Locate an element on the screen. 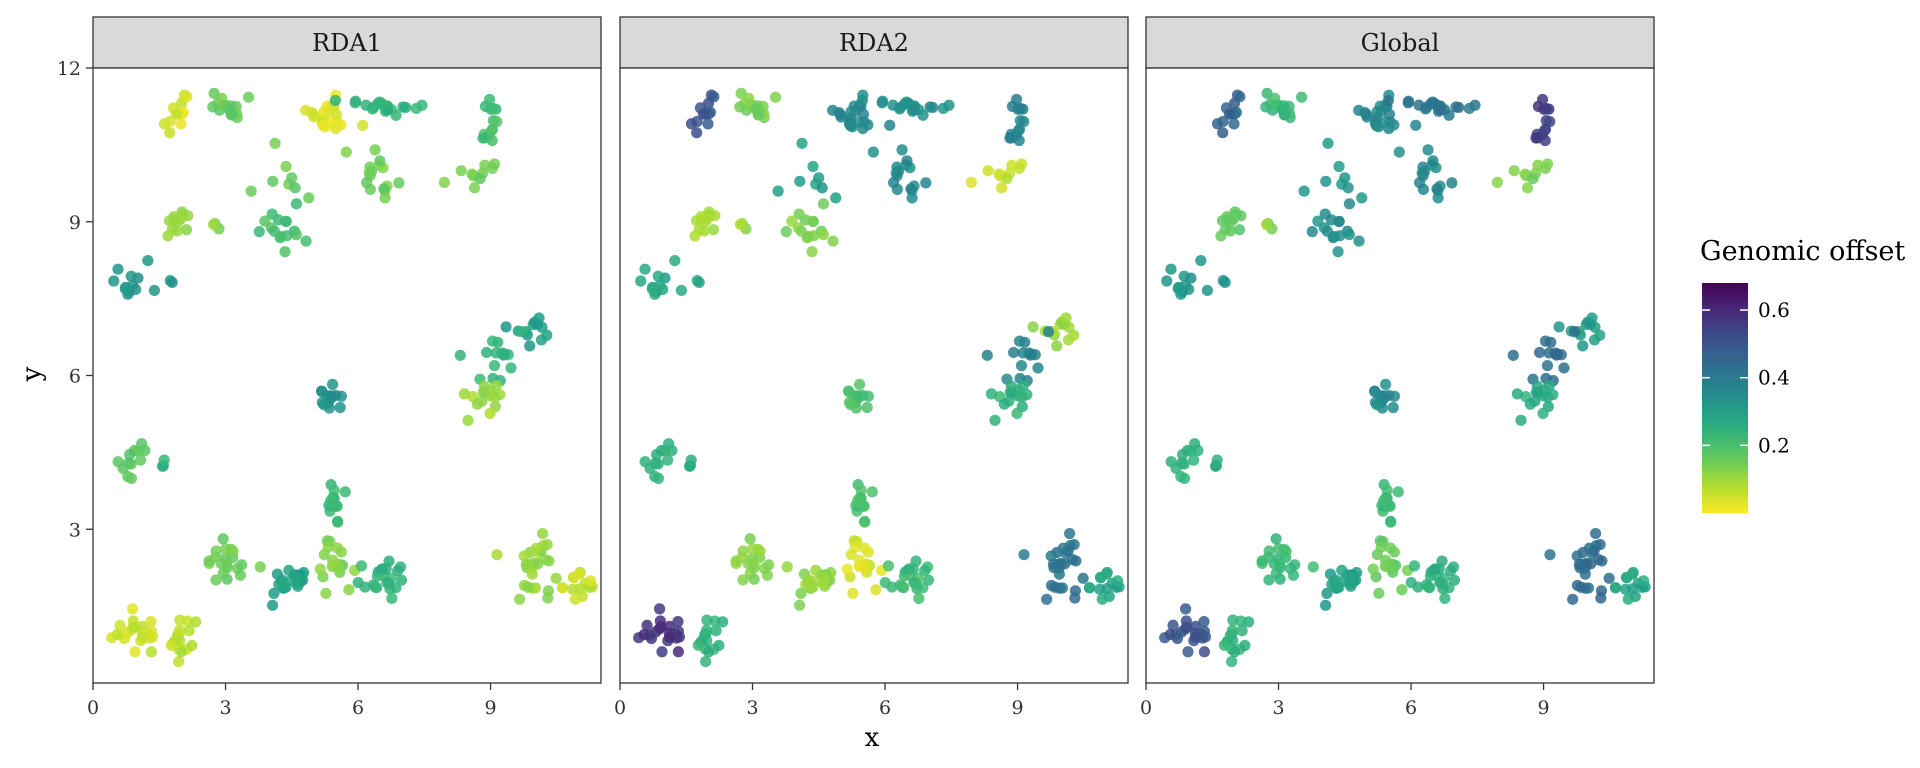 The height and width of the screenshot is (768, 1920). legend-tick-label: 0.6 is located at coordinates (1774, 310).